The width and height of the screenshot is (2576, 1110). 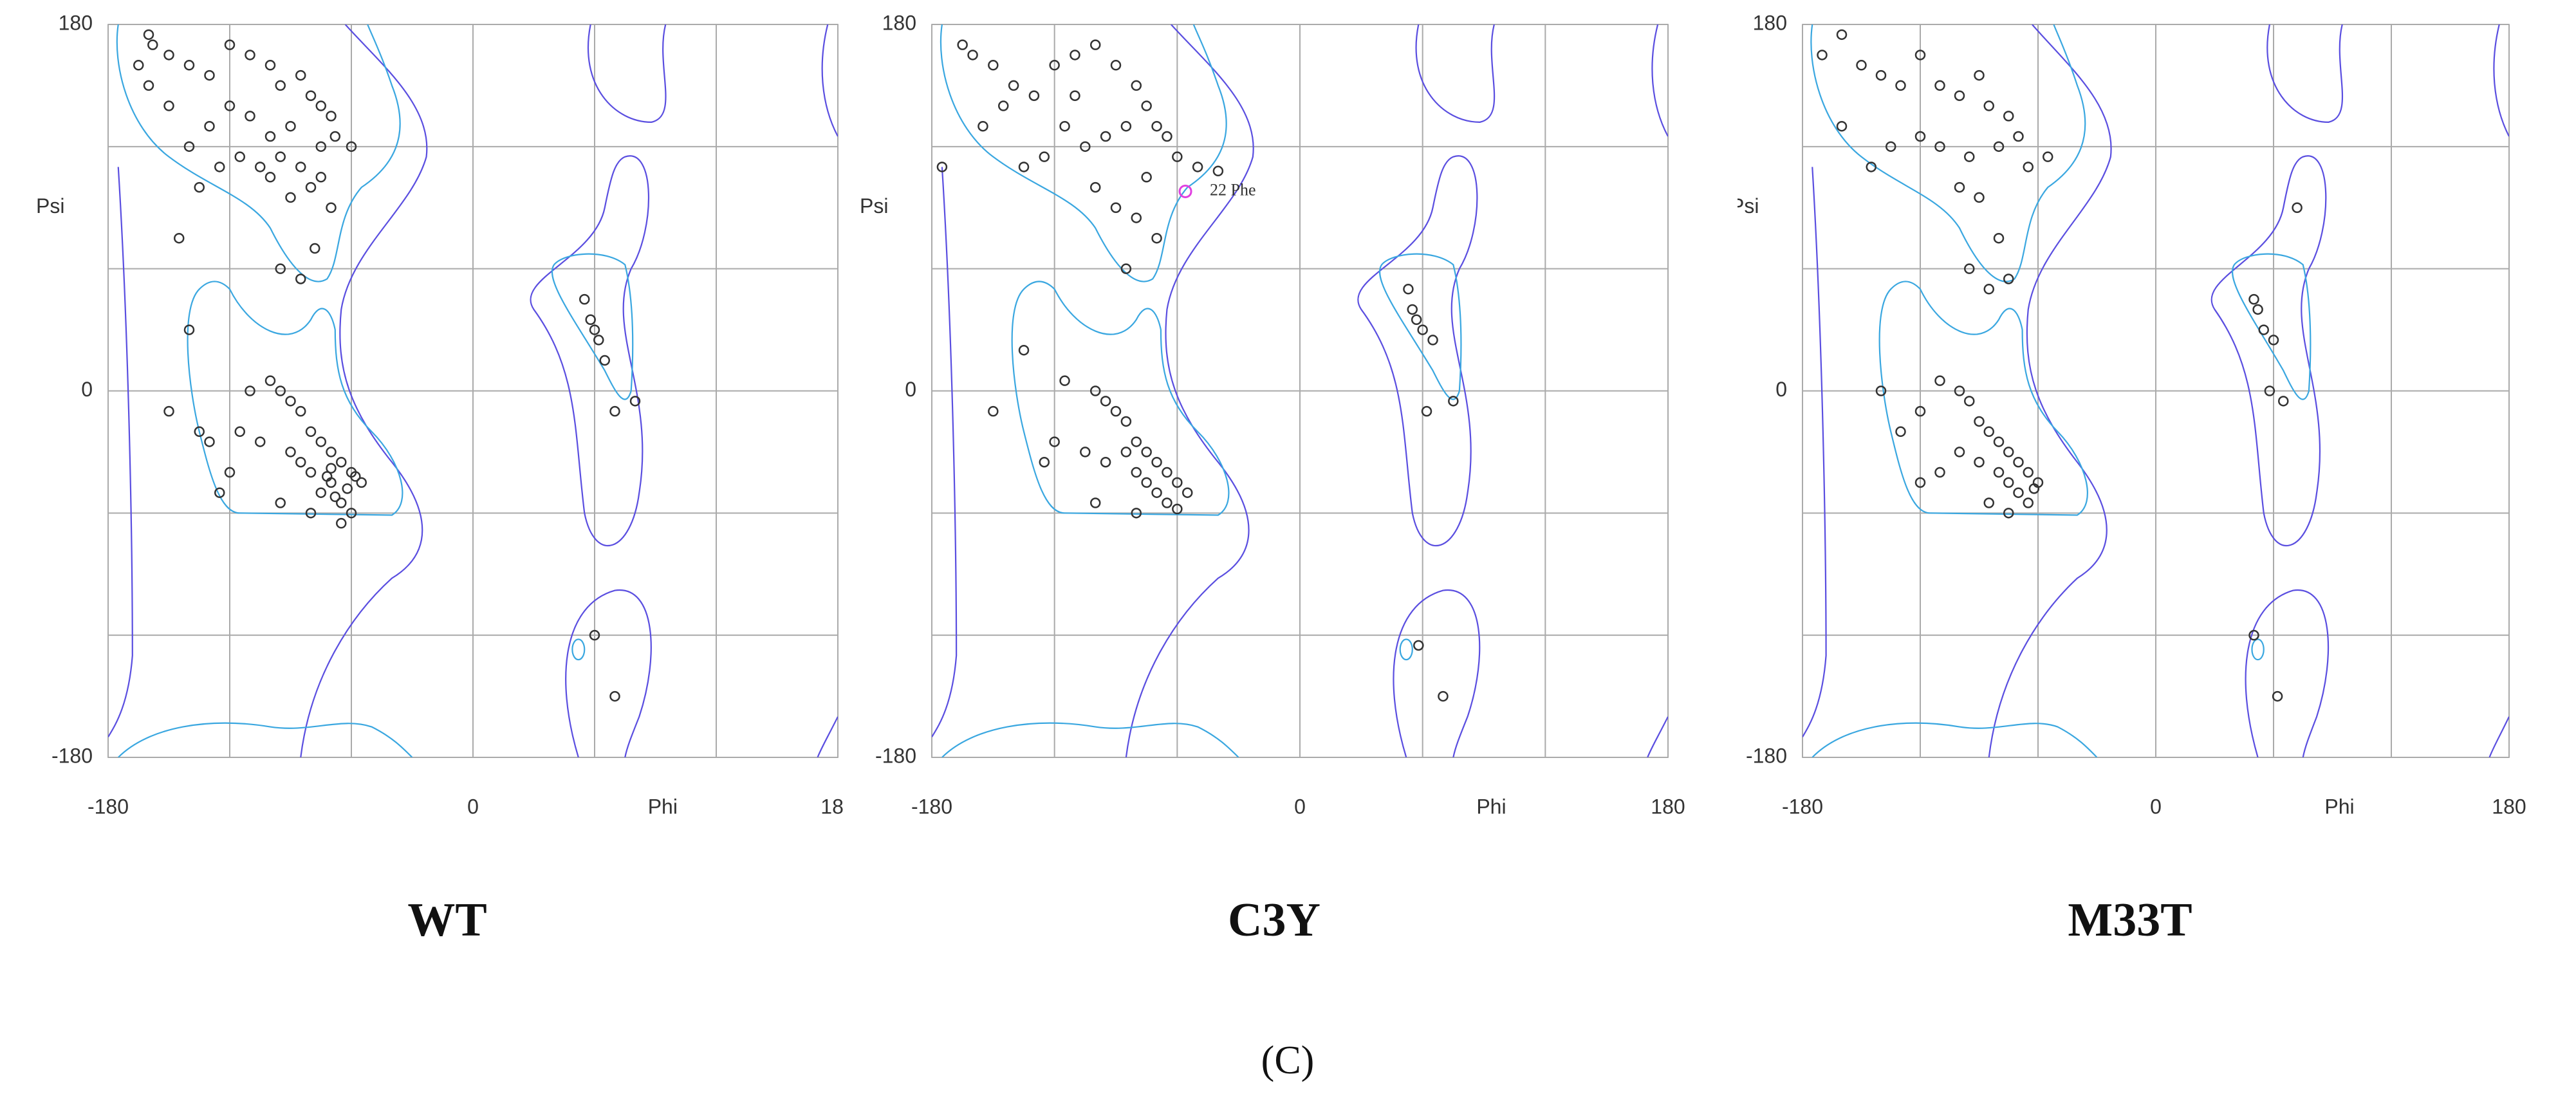 What do you see at coordinates (1745, 205) in the screenshot?
I see `y-axis-label: Psi` at bounding box center [1745, 205].